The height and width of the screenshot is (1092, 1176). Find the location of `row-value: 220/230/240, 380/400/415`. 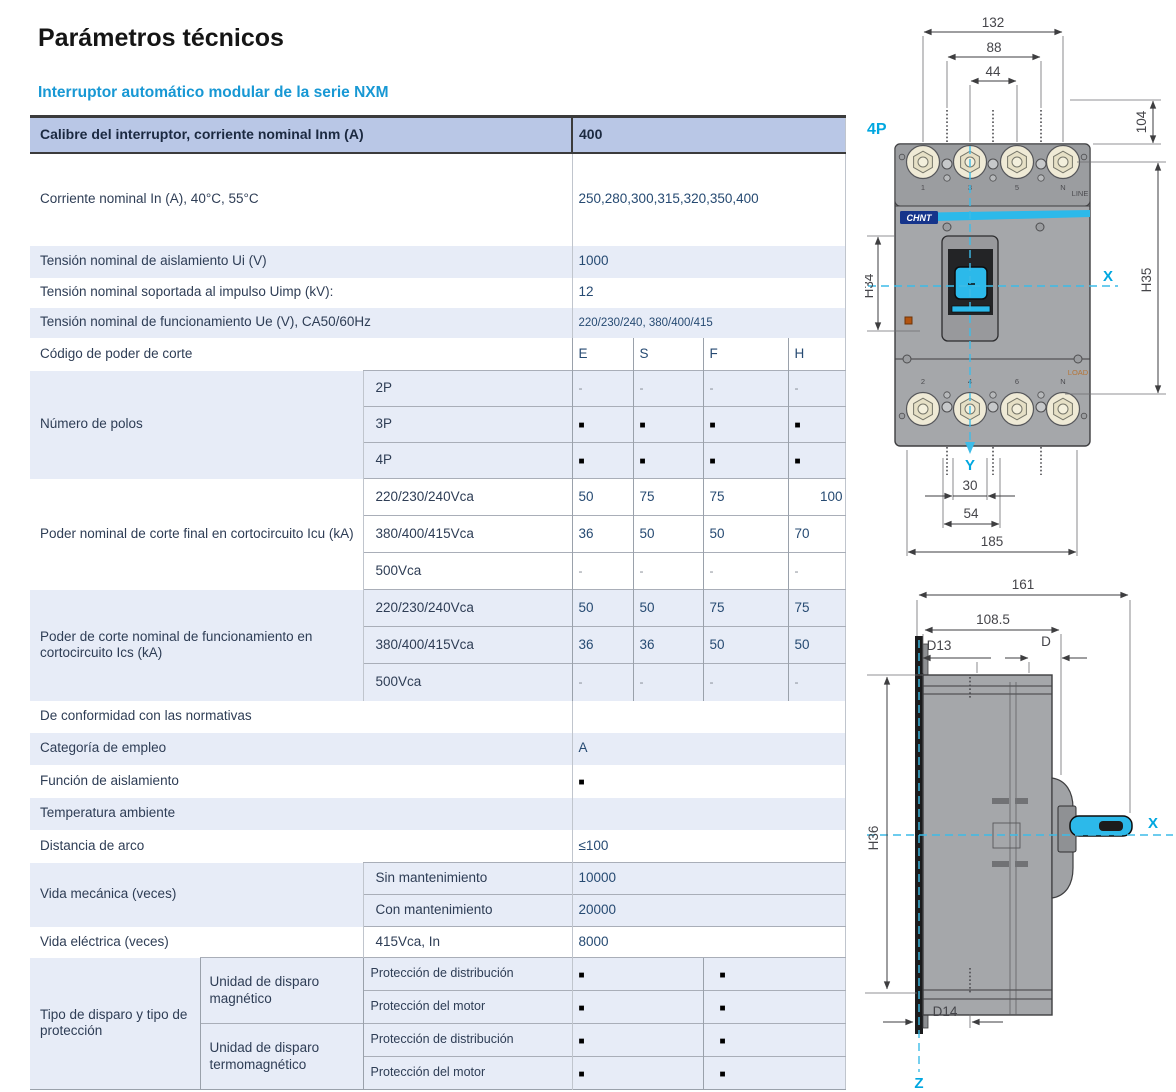

row-value: 220/230/240, 380/400/415 is located at coordinates (708, 322).